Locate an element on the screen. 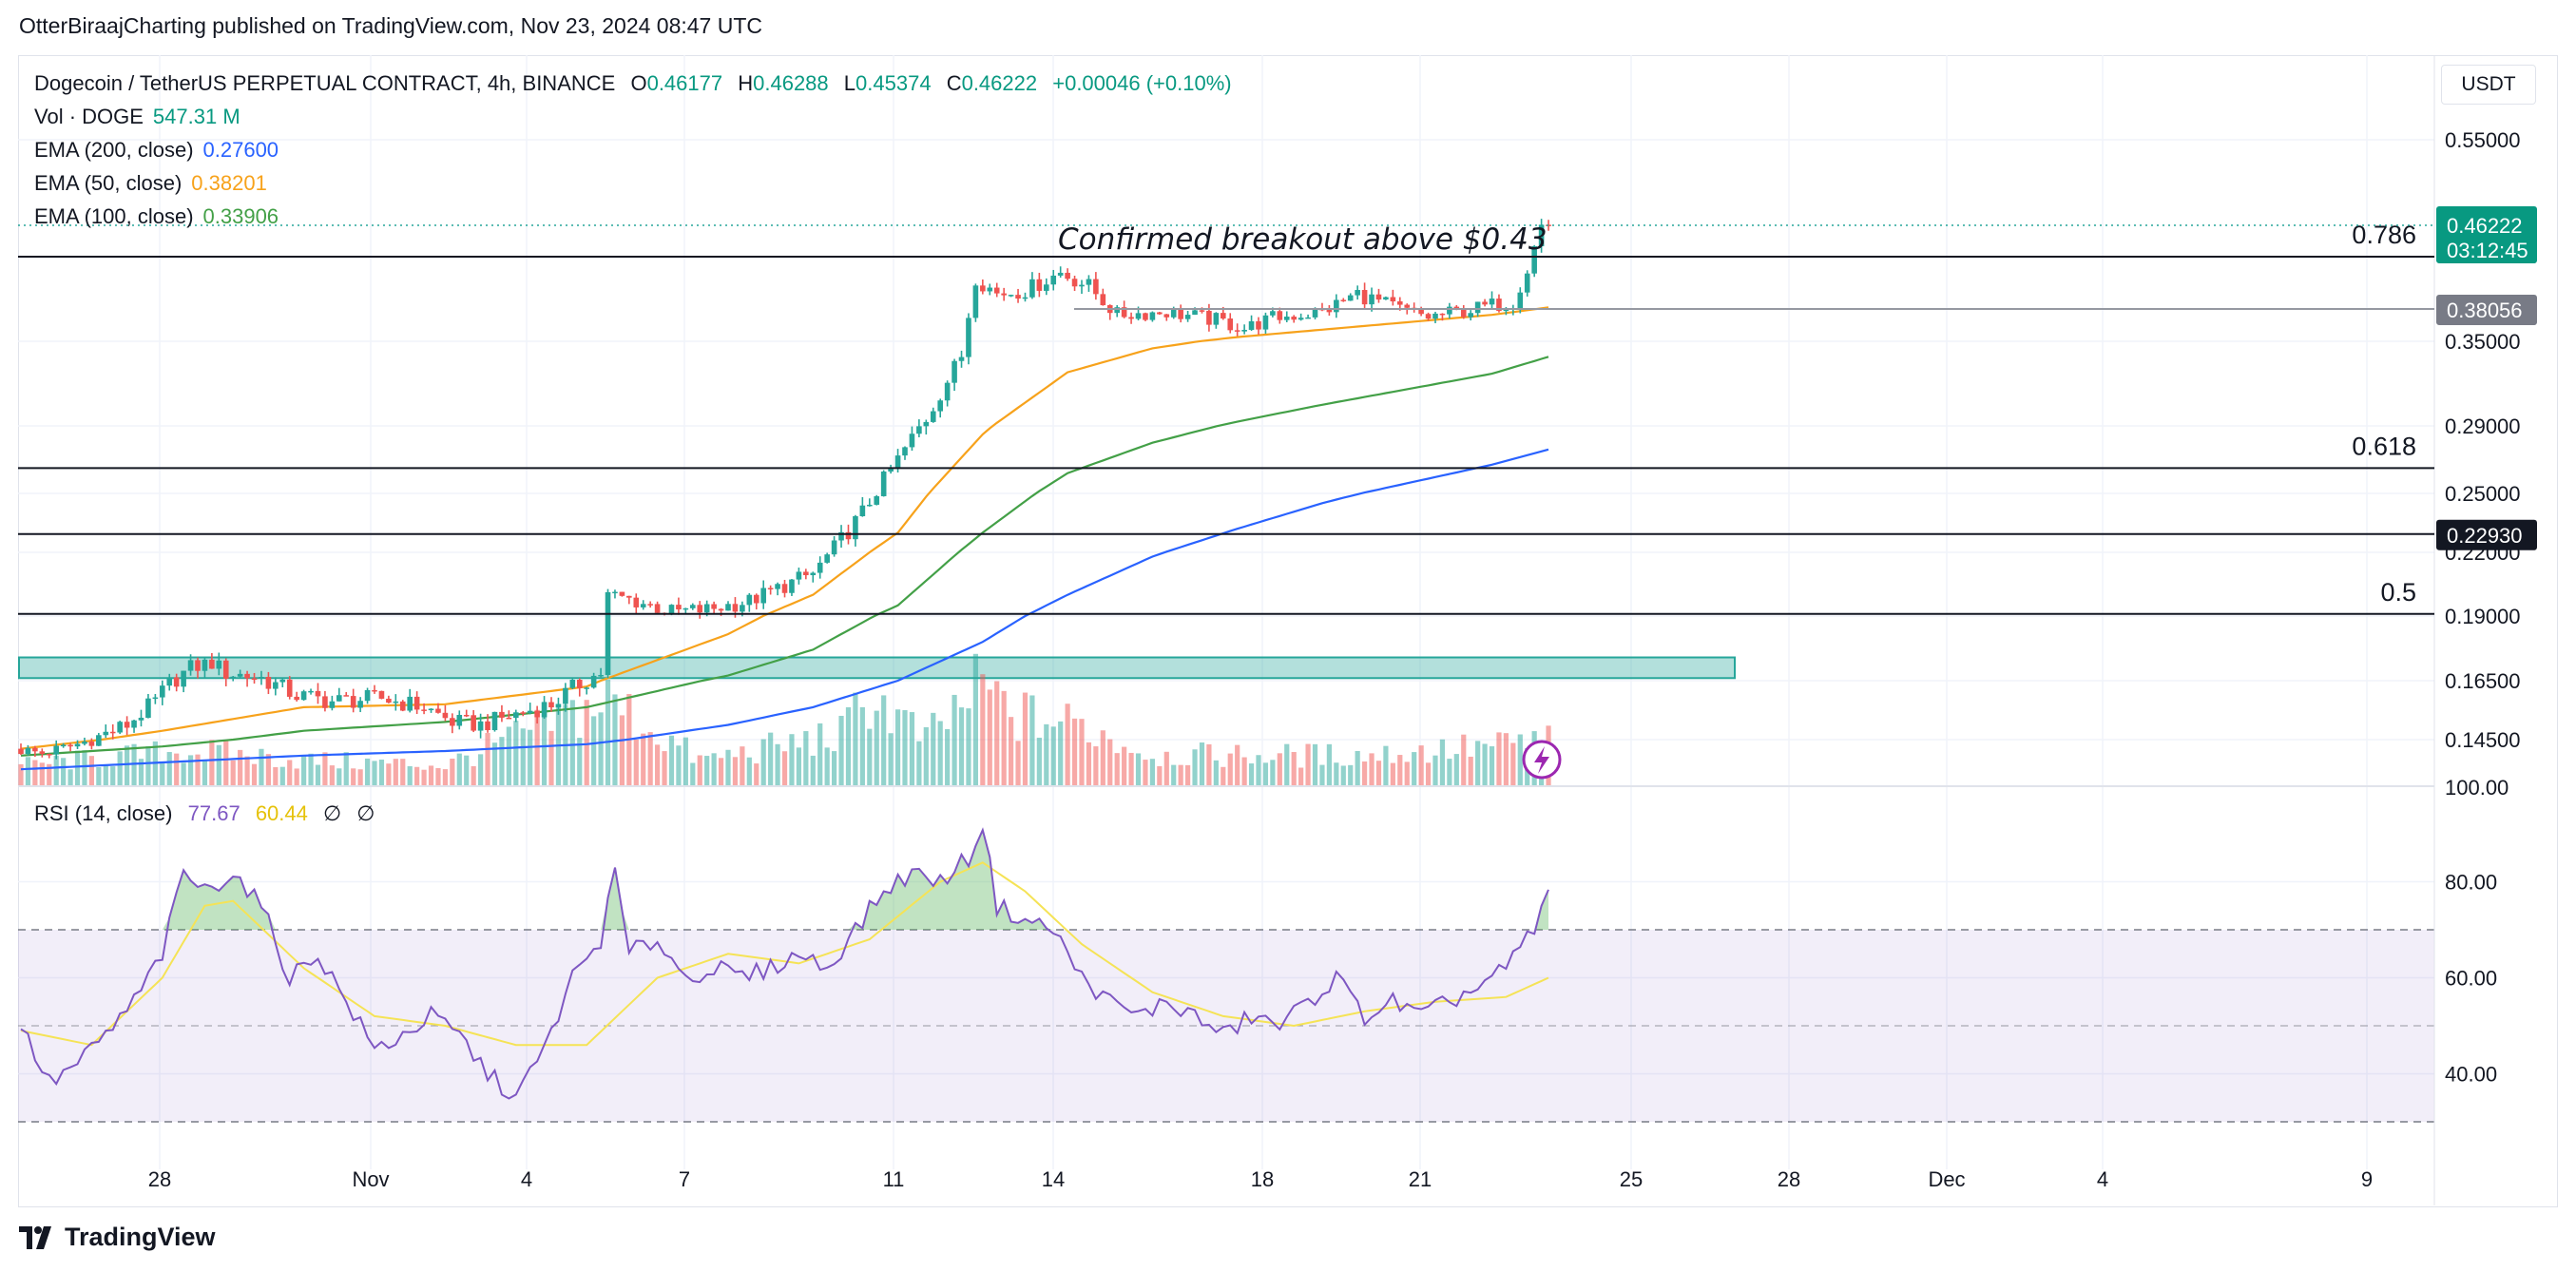  x-tick-label: 28 is located at coordinates (1789, 1179).